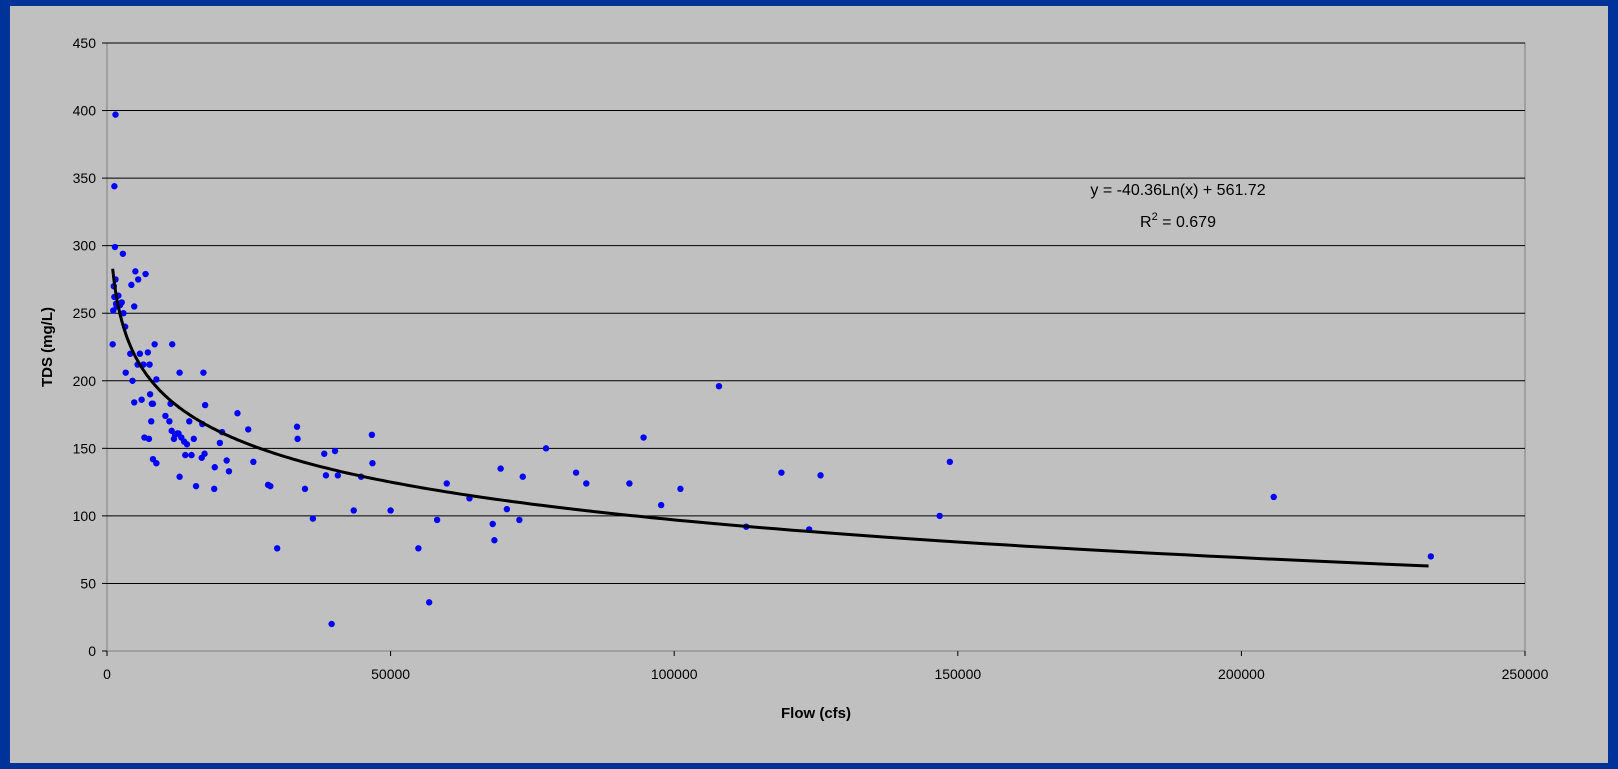  Describe the element at coordinates (85, 381) in the screenshot. I see `y-tick-label: 200` at that location.